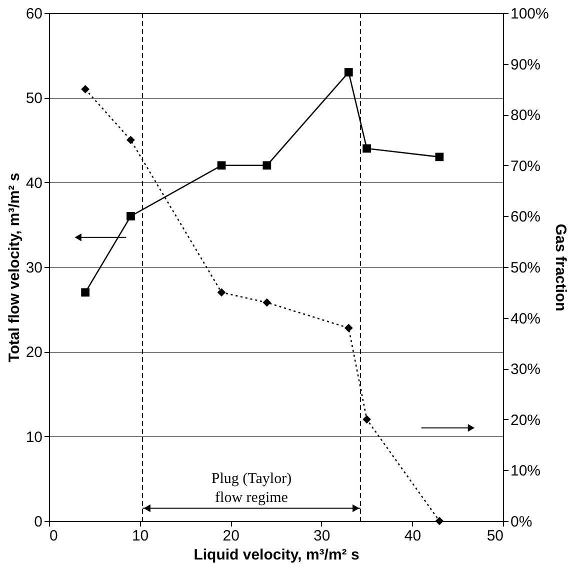 The image size is (574, 568). Describe the element at coordinates (495, 536) in the screenshot. I see `x-tick-label: 50` at that location.